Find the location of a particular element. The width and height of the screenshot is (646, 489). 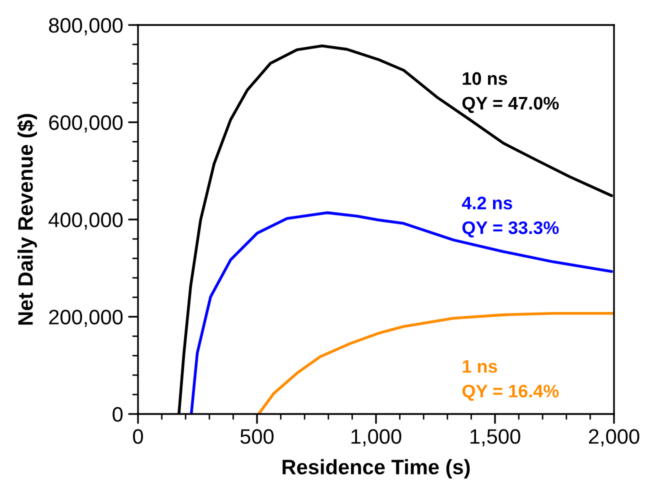

y-tick-label: 600,000 is located at coordinates (86, 123).